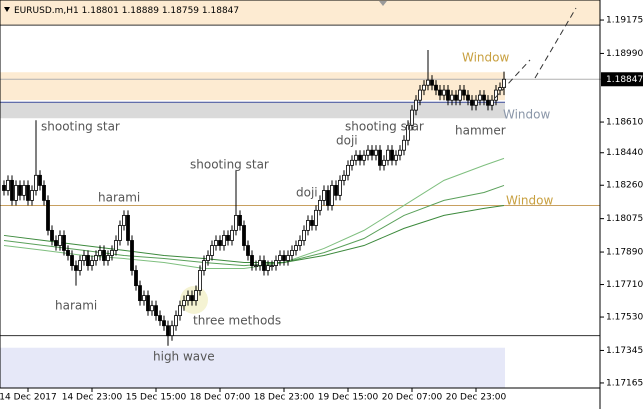 The width and height of the screenshot is (644, 409). Describe the element at coordinates (92, 398) in the screenshot. I see `x-tick-label: 14 Dec 23:00` at that location.